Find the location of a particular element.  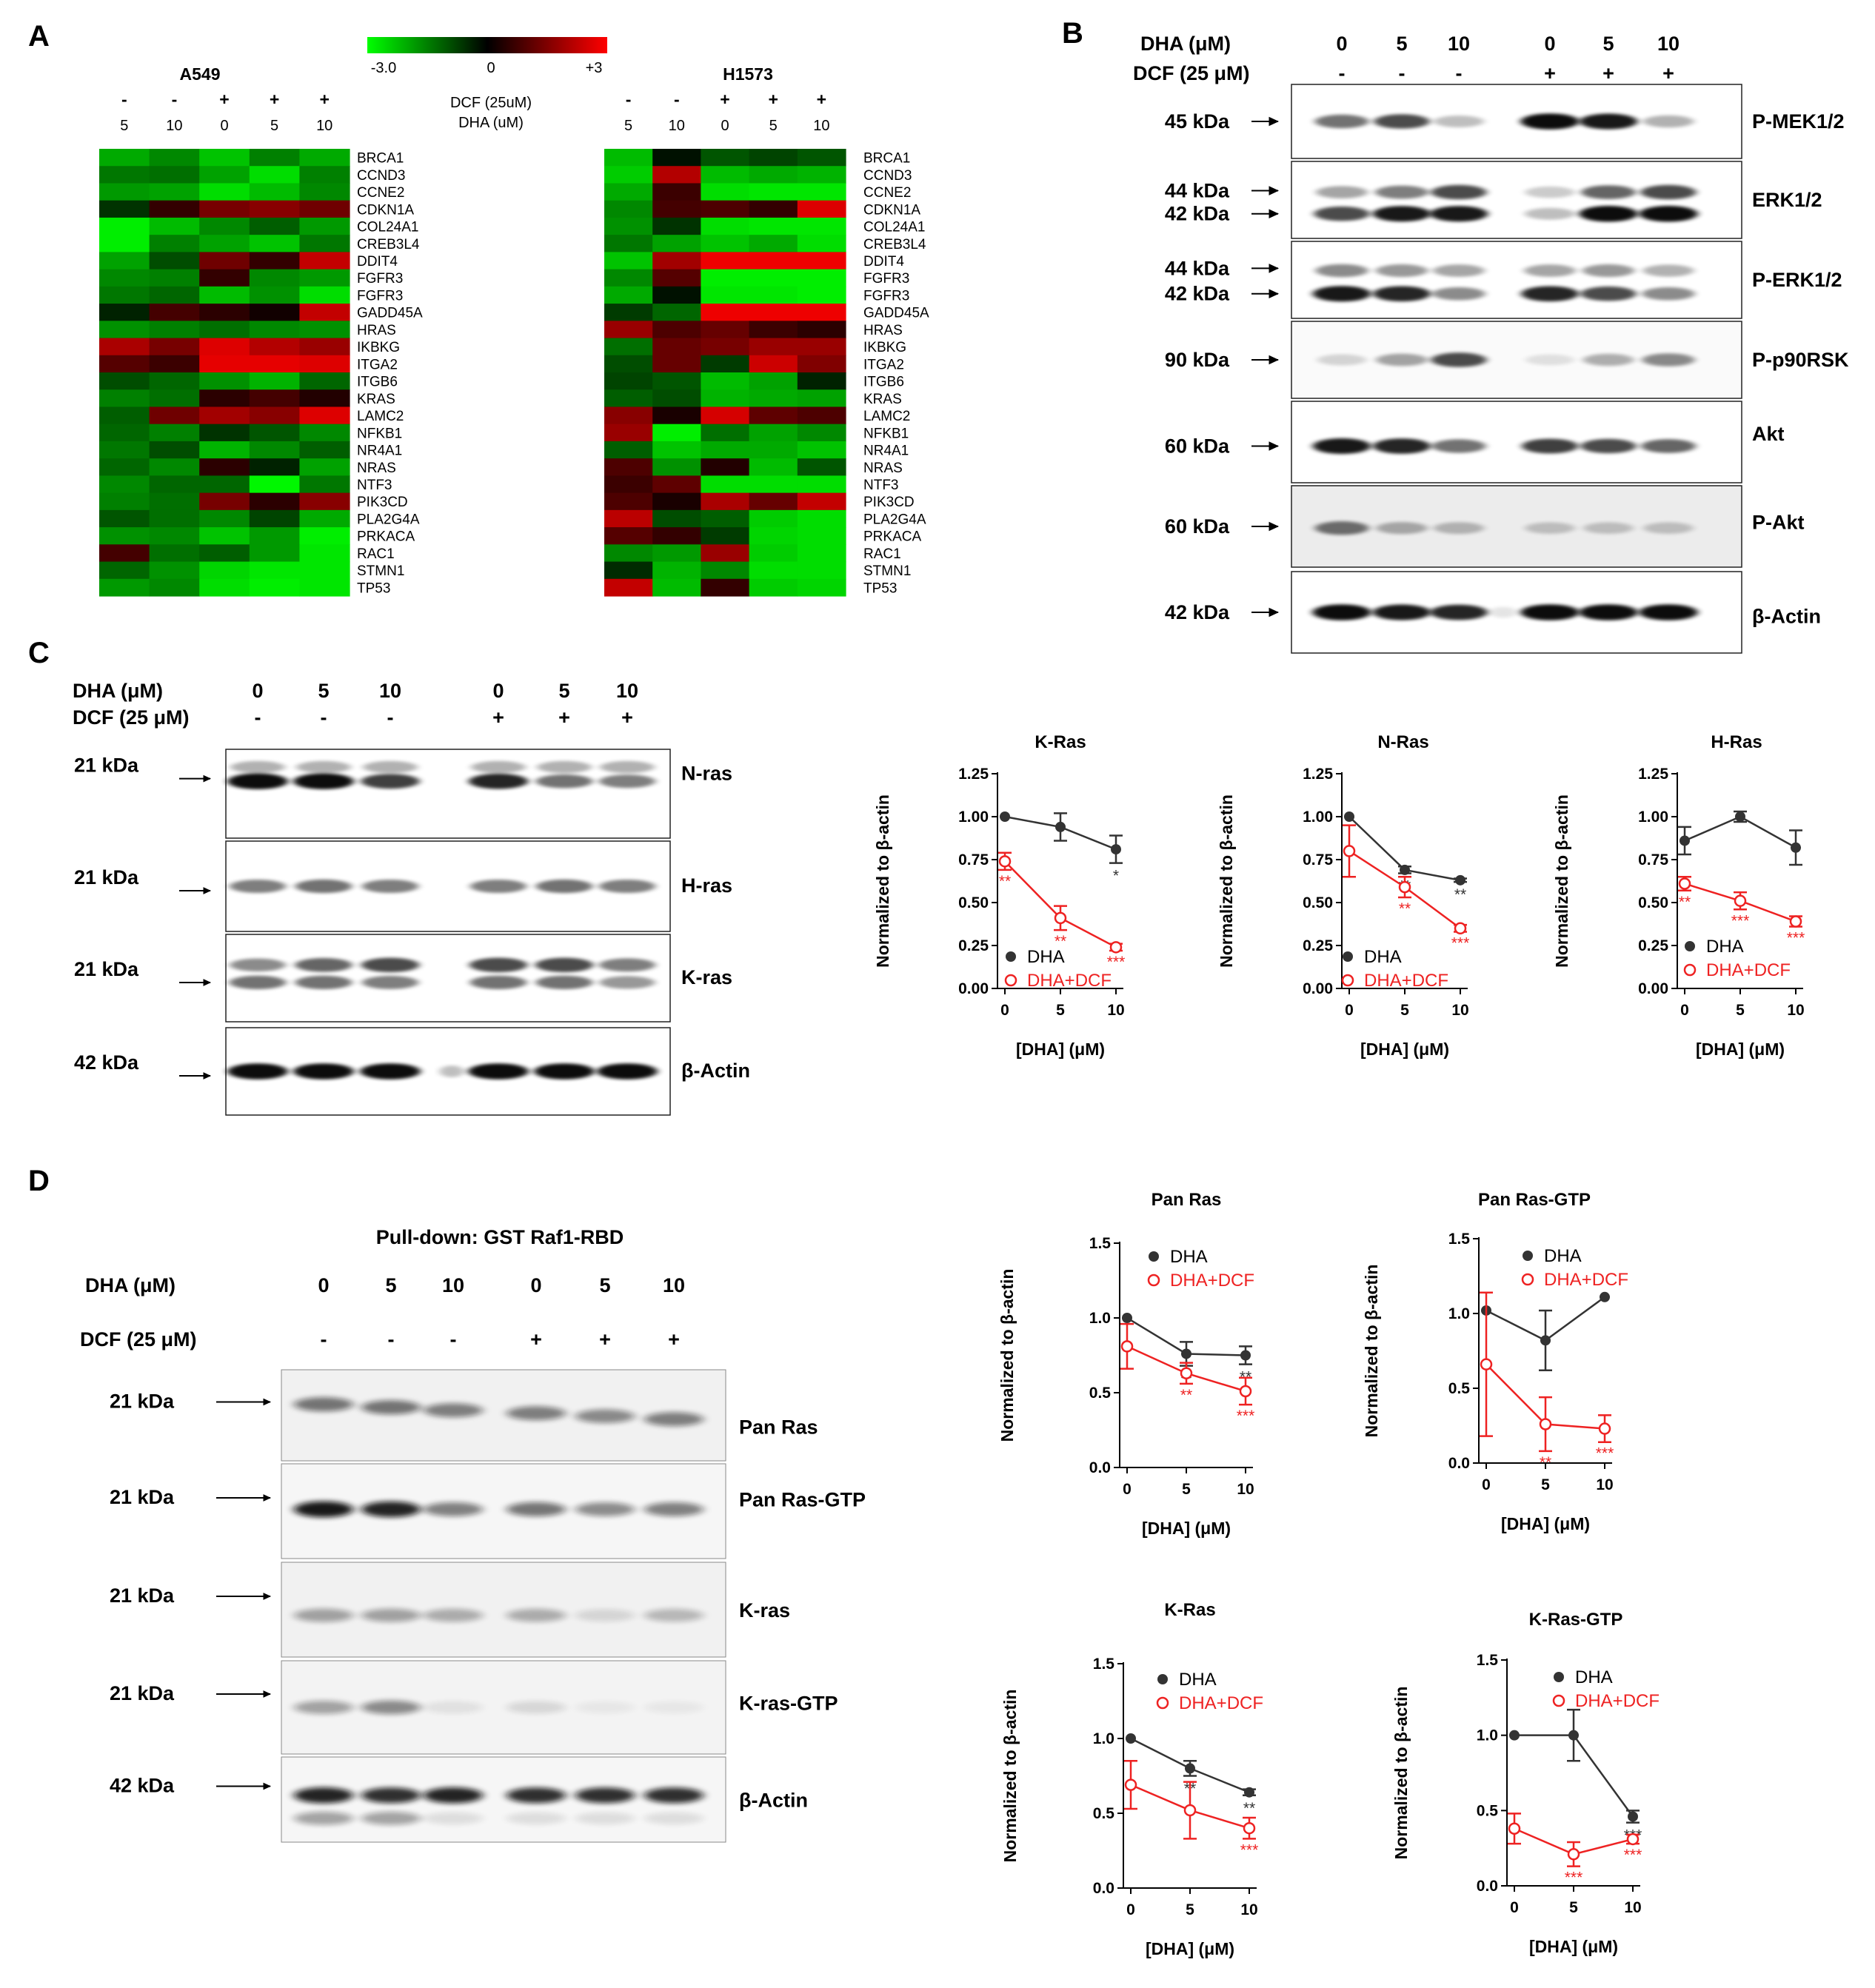

chart-title: K-Ras-GTP is located at coordinates (1576, 1620).